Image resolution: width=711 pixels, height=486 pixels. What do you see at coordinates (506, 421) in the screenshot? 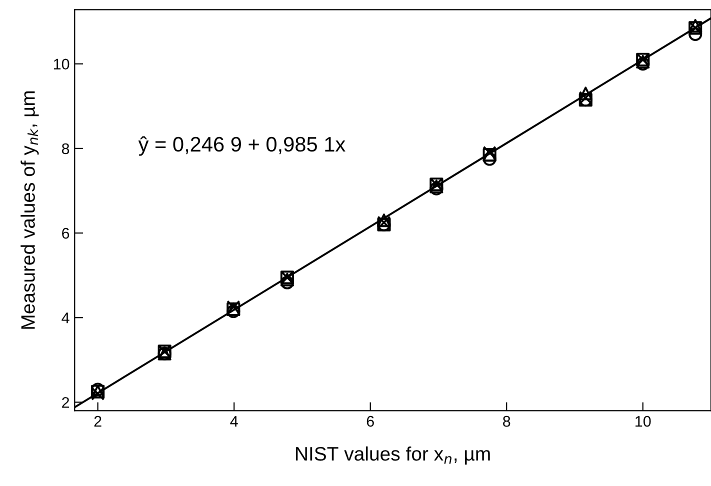
I see `x-tick-label: 8` at bounding box center [506, 421].